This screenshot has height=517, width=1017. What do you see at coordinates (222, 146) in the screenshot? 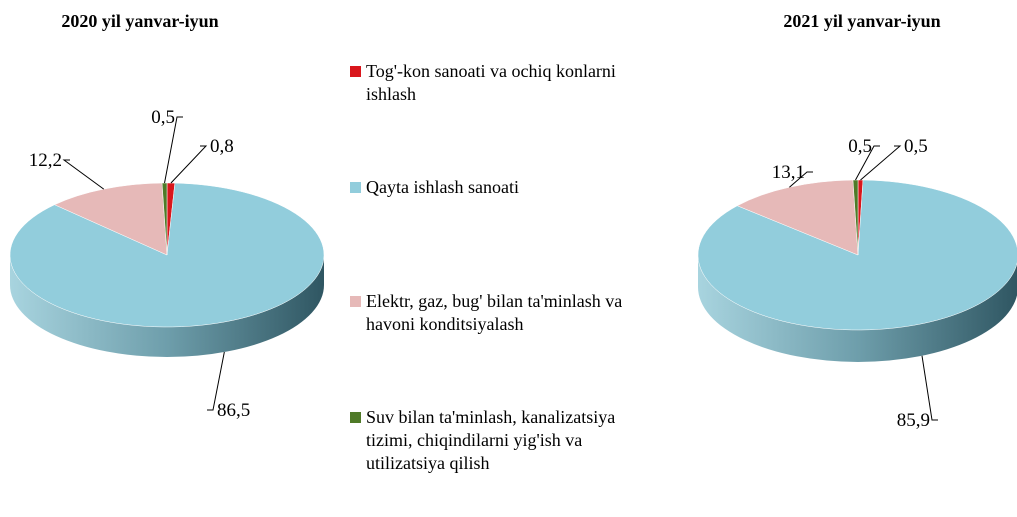
I see `data-label: 0,8` at bounding box center [222, 146].